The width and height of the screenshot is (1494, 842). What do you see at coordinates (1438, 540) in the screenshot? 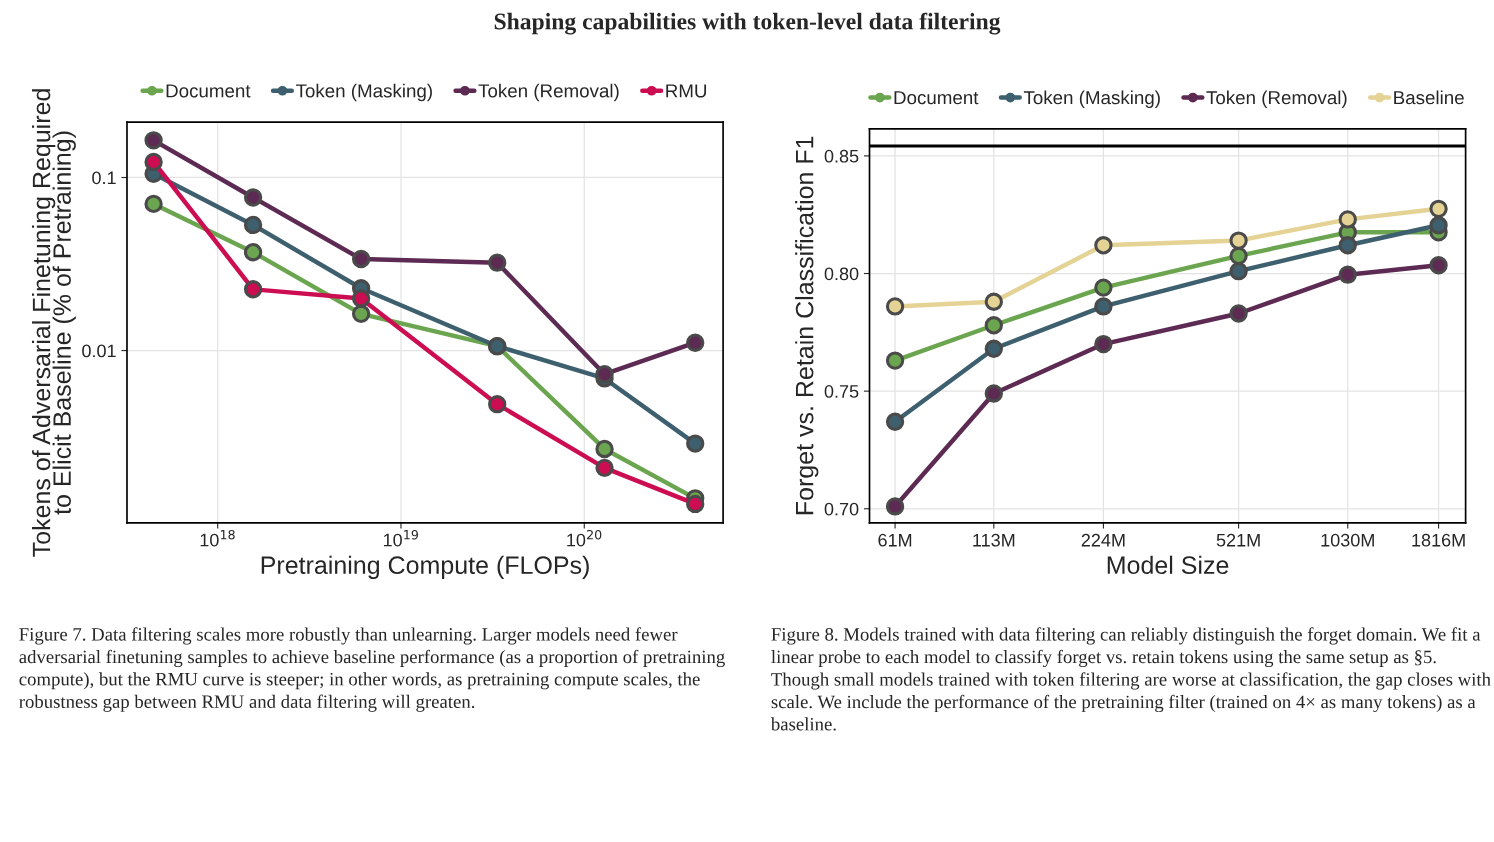
I see `x-tick-label: 1816M` at bounding box center [1438, 540].